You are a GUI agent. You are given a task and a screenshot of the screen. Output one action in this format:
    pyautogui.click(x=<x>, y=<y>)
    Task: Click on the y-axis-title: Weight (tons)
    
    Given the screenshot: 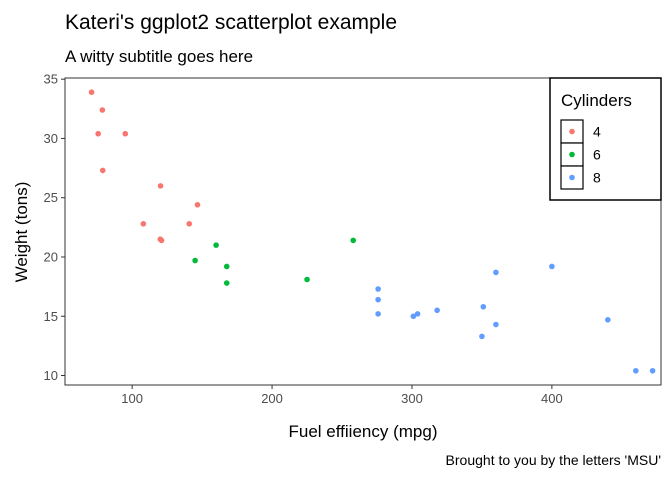 What is the action you would take?
    pyautogui.click(x=21, y=232)
    